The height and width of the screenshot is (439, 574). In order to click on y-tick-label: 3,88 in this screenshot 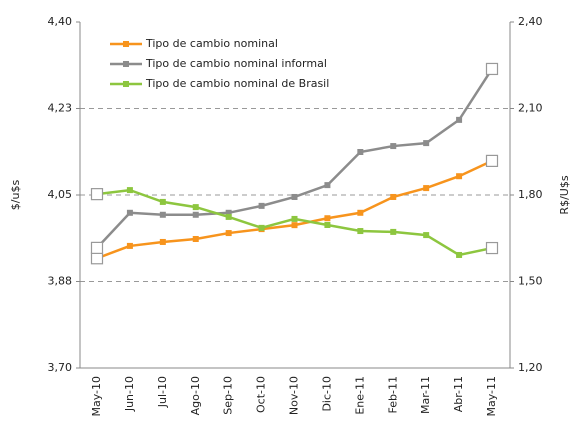, I will do `click(60, 281)`.